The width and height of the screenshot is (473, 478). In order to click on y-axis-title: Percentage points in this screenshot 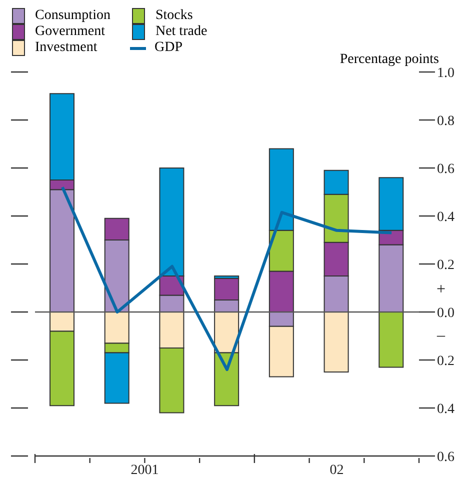, I will do `click(389, 60)`.